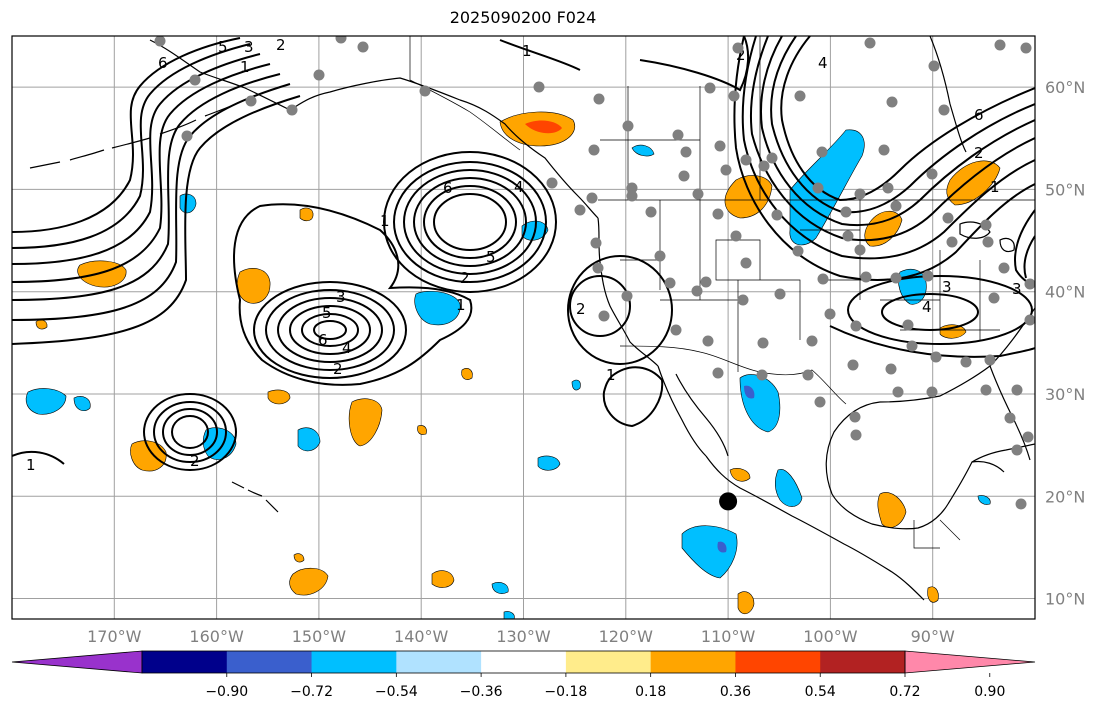 The width and height of the screenshot is (1105, 712). What do you see at coordinates (1065, 87) in the screenshot?
I see `lat-tick-label: 60°N` at bounding box center [1065, 87].